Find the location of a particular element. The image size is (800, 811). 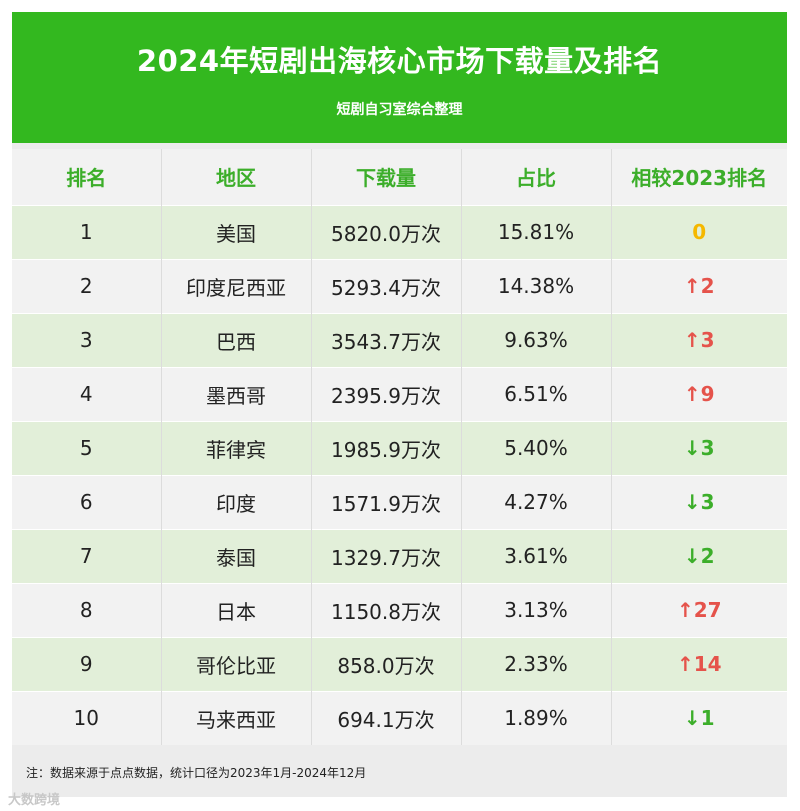

region-cell: 印度 is located at coordinates (236, 501).